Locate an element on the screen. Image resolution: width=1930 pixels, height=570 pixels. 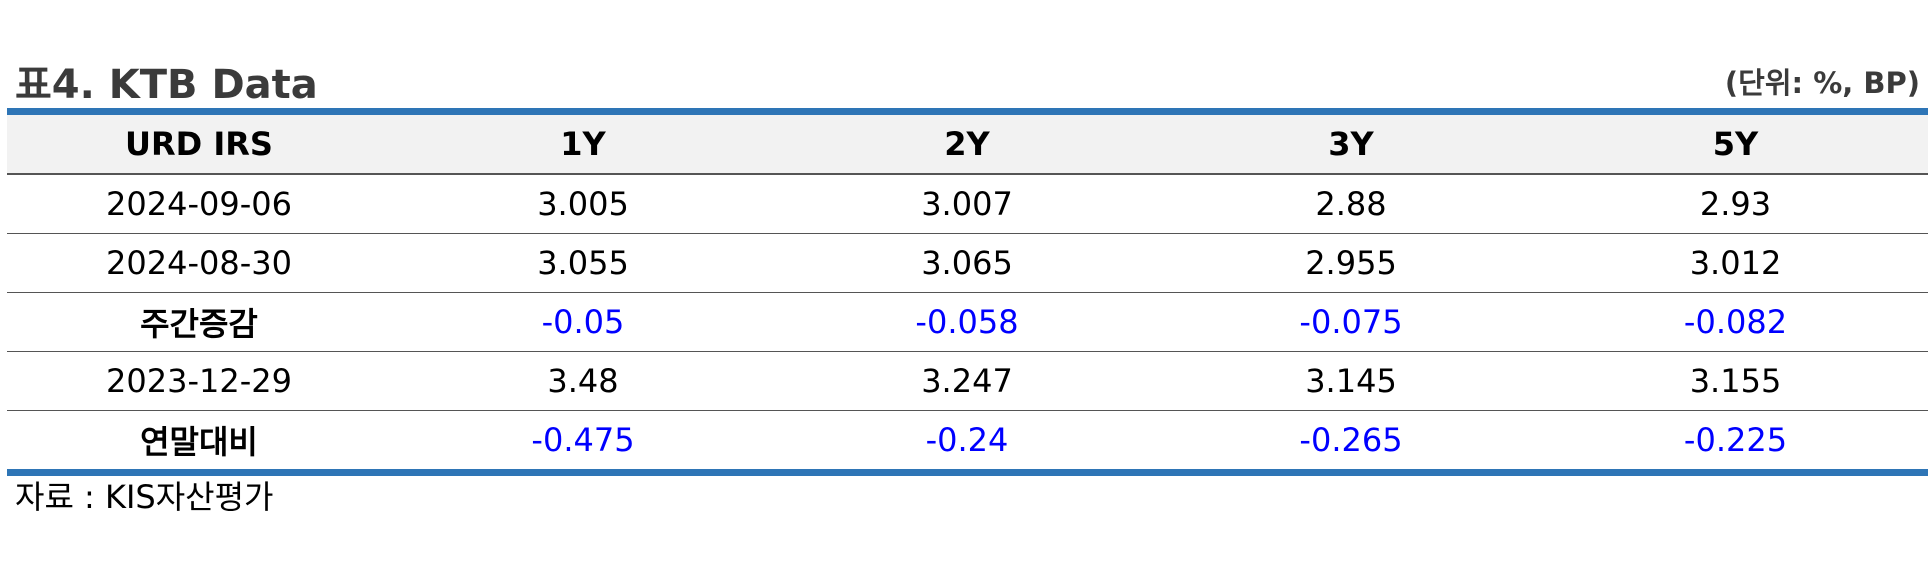
column-header-1y: 1Y is located at coordinates (583, 143).